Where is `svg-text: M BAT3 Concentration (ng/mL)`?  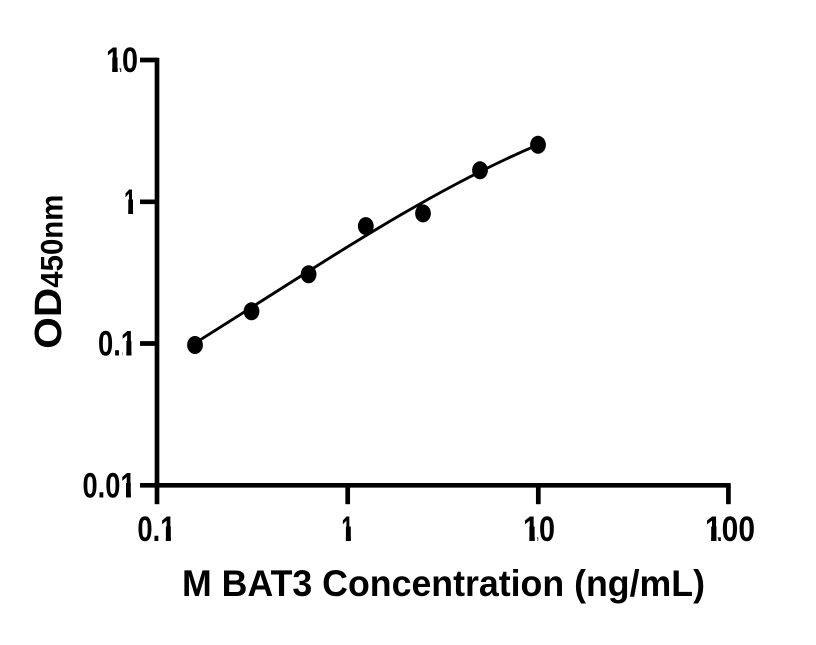 svg-text: M BAT3 Concentration (ng/mL) is located at coordinates (443, 583).